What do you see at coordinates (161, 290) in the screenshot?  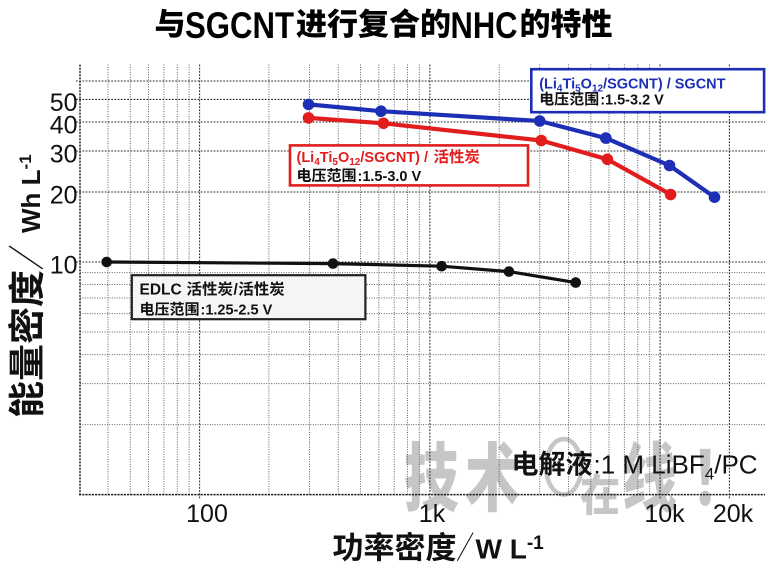 I see `svg-text: EDLC` at bounding box center [161, 290].